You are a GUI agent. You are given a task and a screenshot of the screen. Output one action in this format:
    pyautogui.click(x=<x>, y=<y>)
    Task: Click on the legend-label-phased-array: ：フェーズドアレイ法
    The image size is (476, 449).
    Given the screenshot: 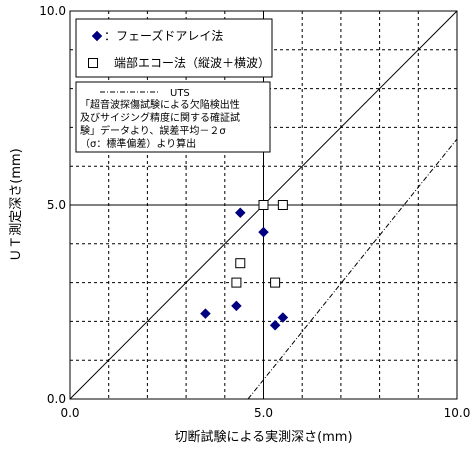 What is the action you would take?
    pyautogui.click(x=163, y=35)
    